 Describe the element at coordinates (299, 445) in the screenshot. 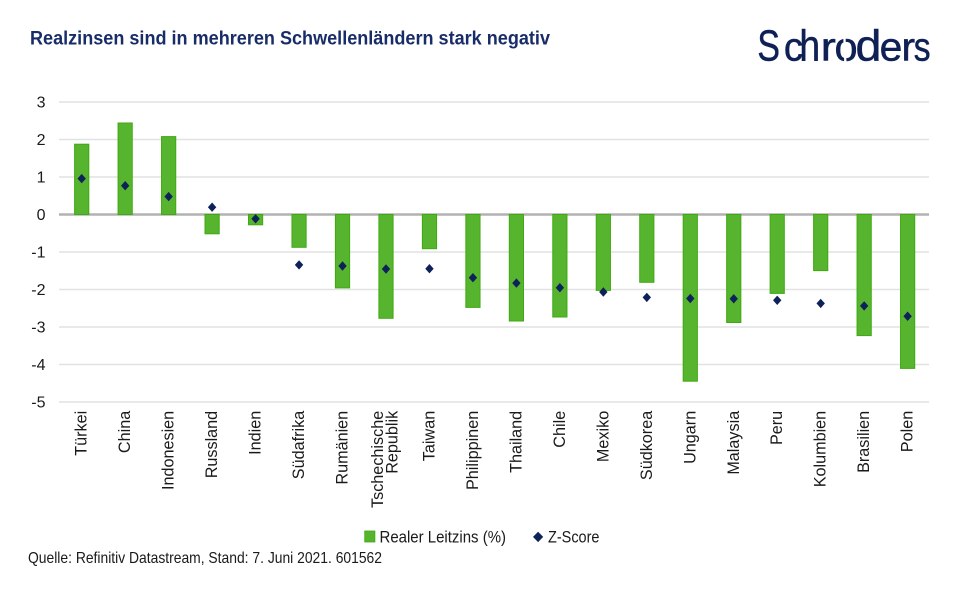

I see `svg-text: Südafrika` at that location.